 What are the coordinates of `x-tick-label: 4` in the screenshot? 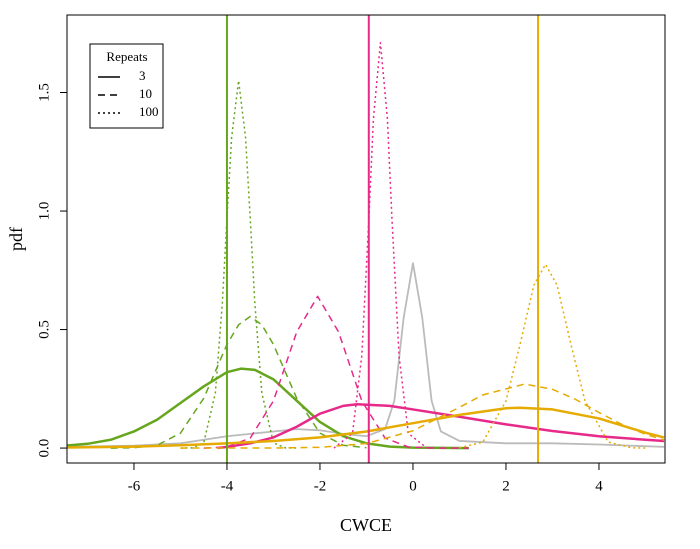 It's located at (599, 486).